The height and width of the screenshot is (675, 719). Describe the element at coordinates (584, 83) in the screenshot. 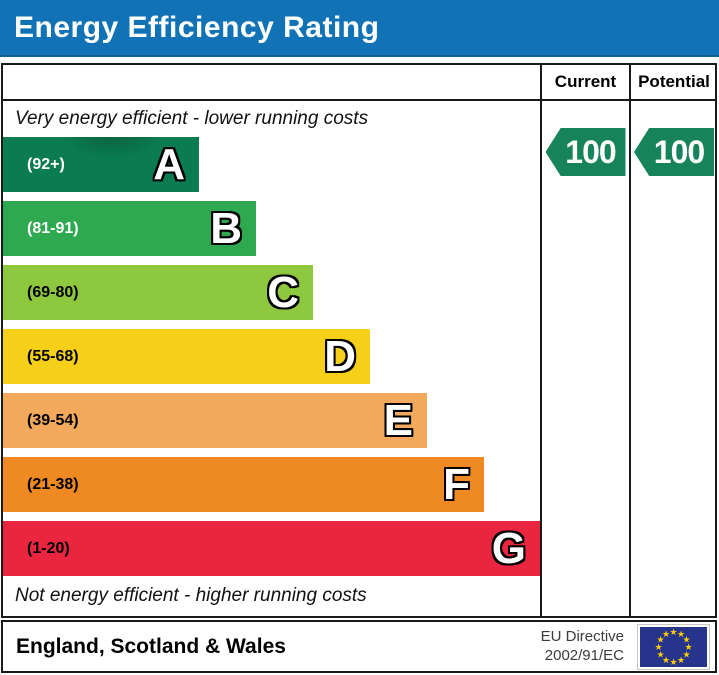

I see `column-header-current: Current` at that location.